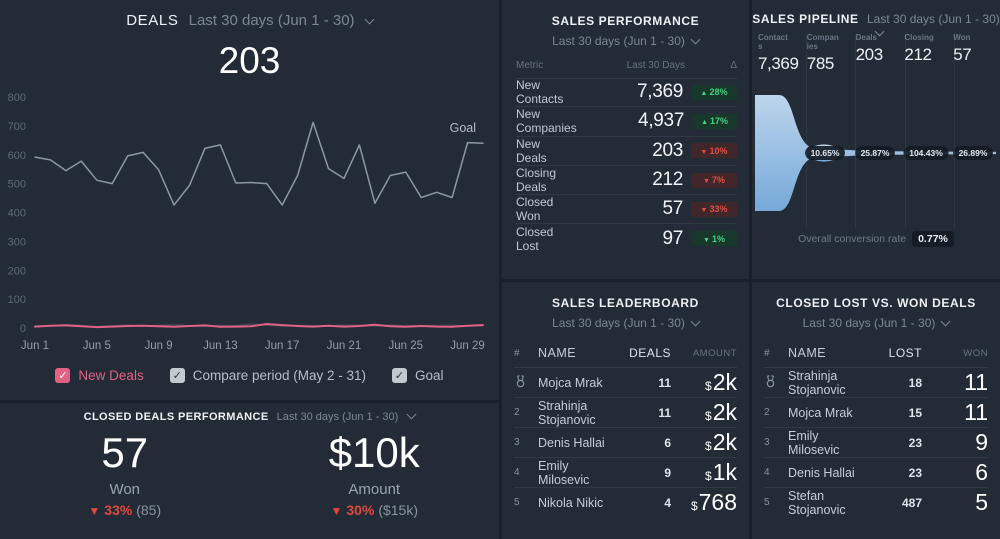 Image resolution: width=1000 pixels, height=539 pixels. I want to click on lost-cell: 15, so click(915, 412).